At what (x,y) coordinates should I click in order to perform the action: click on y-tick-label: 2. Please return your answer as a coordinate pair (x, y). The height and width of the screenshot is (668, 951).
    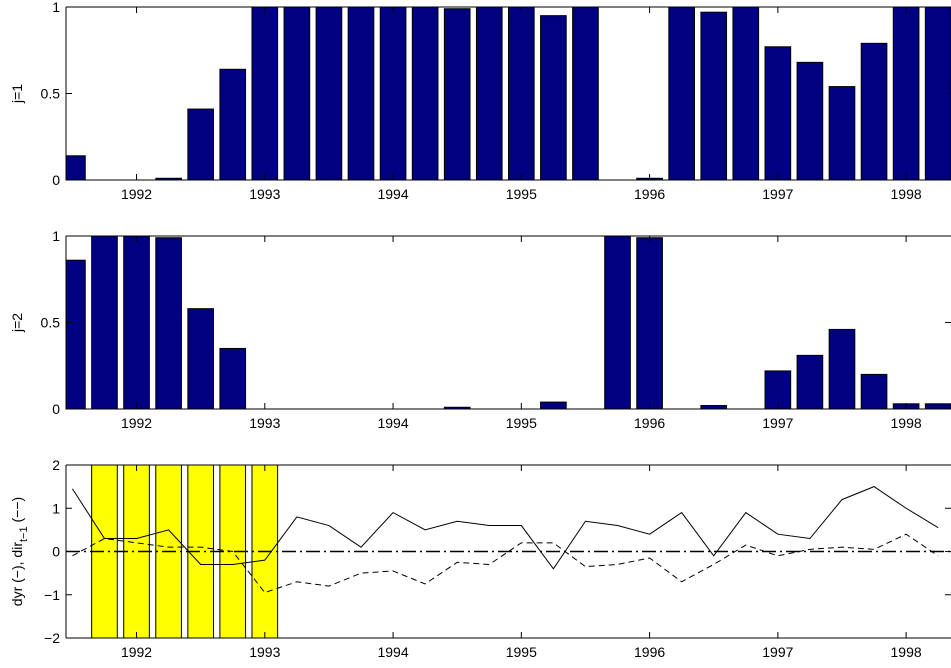
    Looking at the image, I should click on (56, 465).